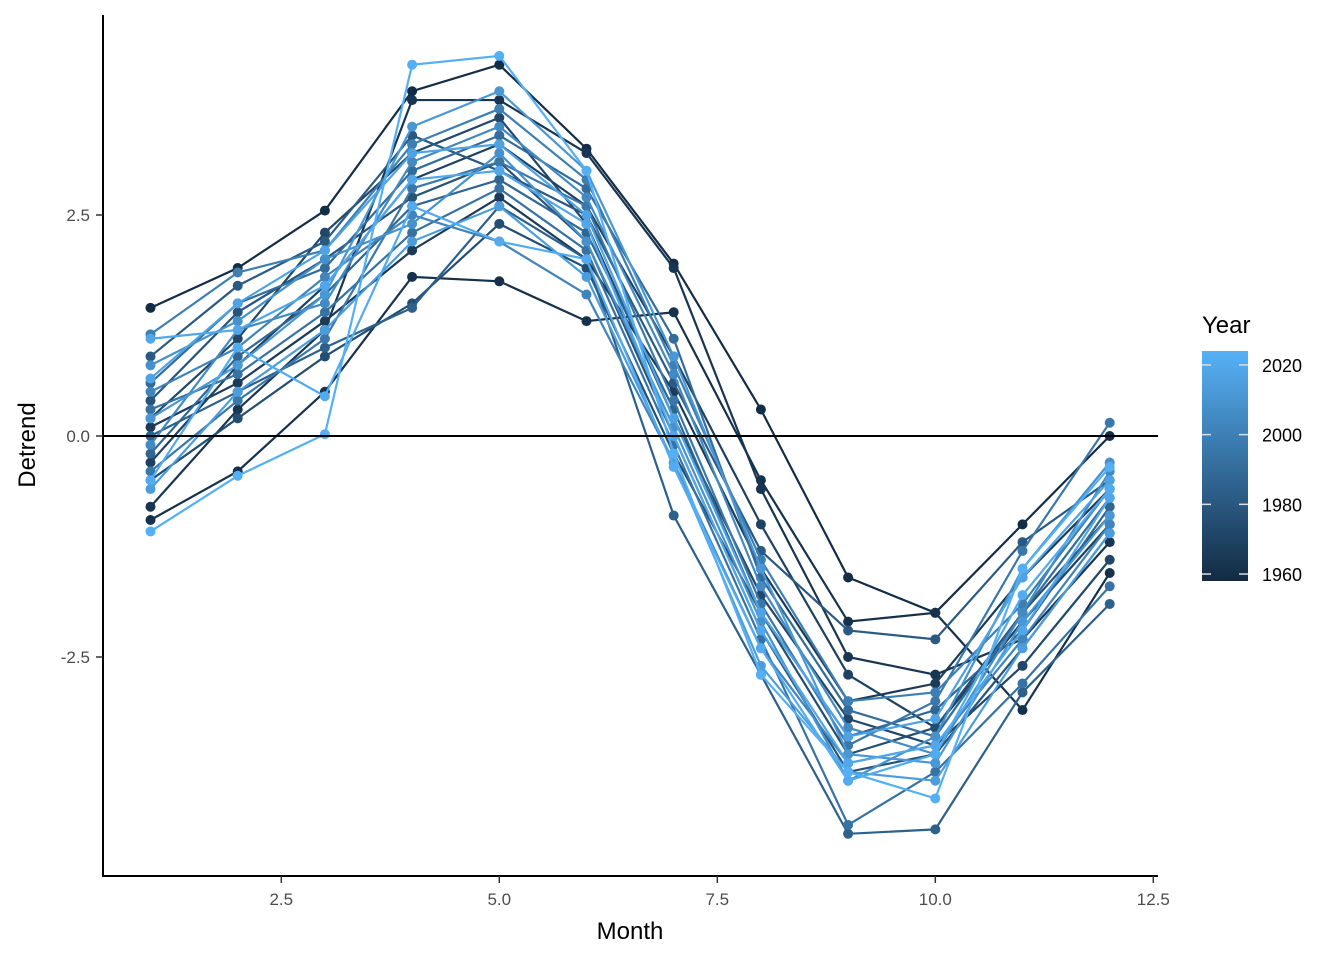 The width and height of the screenshot is (1344, 960). Describe the element at coordinates (717, 899) in the screenshot. I see `x-tick-label: 7.5` at that location.